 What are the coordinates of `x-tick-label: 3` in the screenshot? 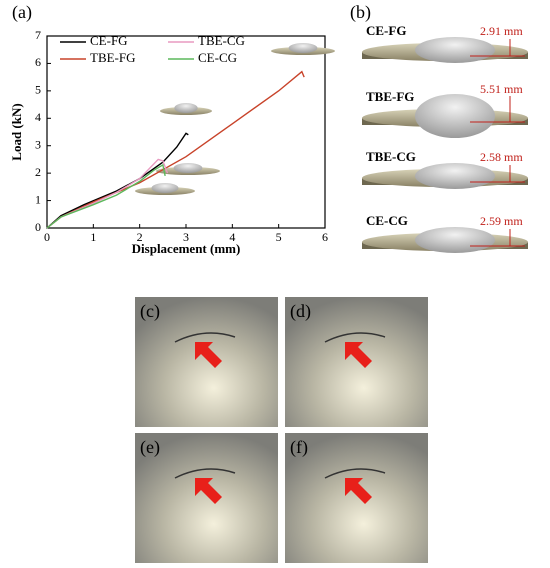 It's located at (186, 237).